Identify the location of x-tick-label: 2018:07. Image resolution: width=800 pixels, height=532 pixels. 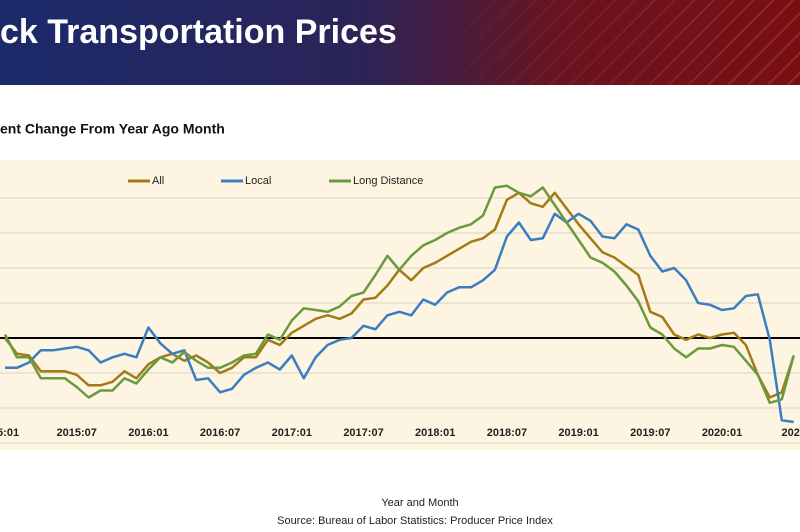
(507, 433).